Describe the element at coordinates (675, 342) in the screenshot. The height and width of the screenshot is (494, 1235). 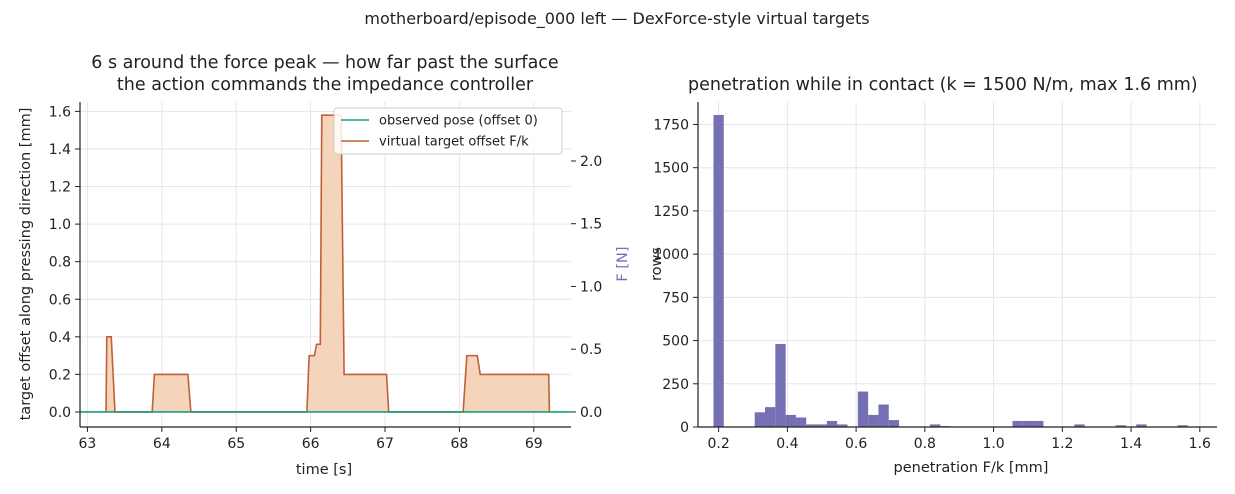
I see `right-y-tick-label: 500` at that location.